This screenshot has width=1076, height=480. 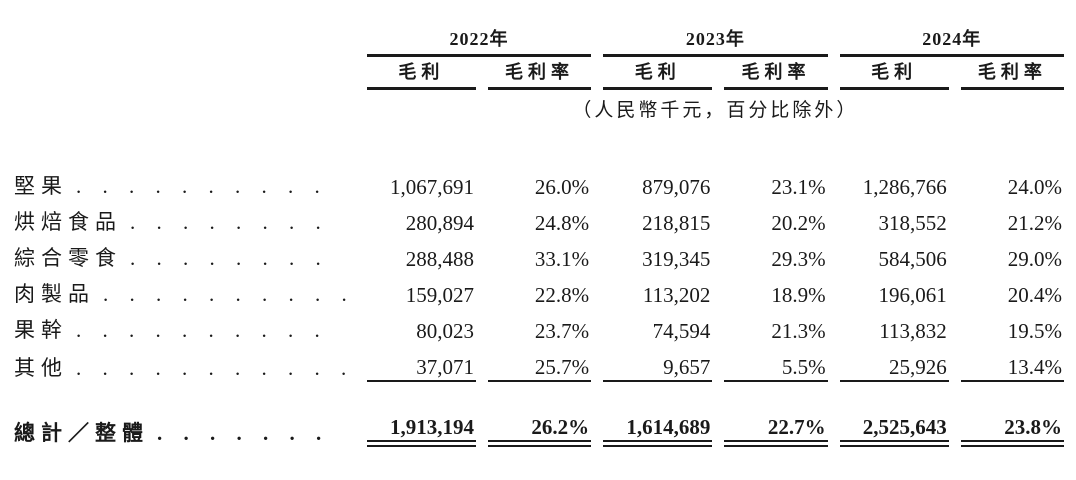 I want to click on cell-2023-gross-profit: 319,345, so click(x=676, y=259).